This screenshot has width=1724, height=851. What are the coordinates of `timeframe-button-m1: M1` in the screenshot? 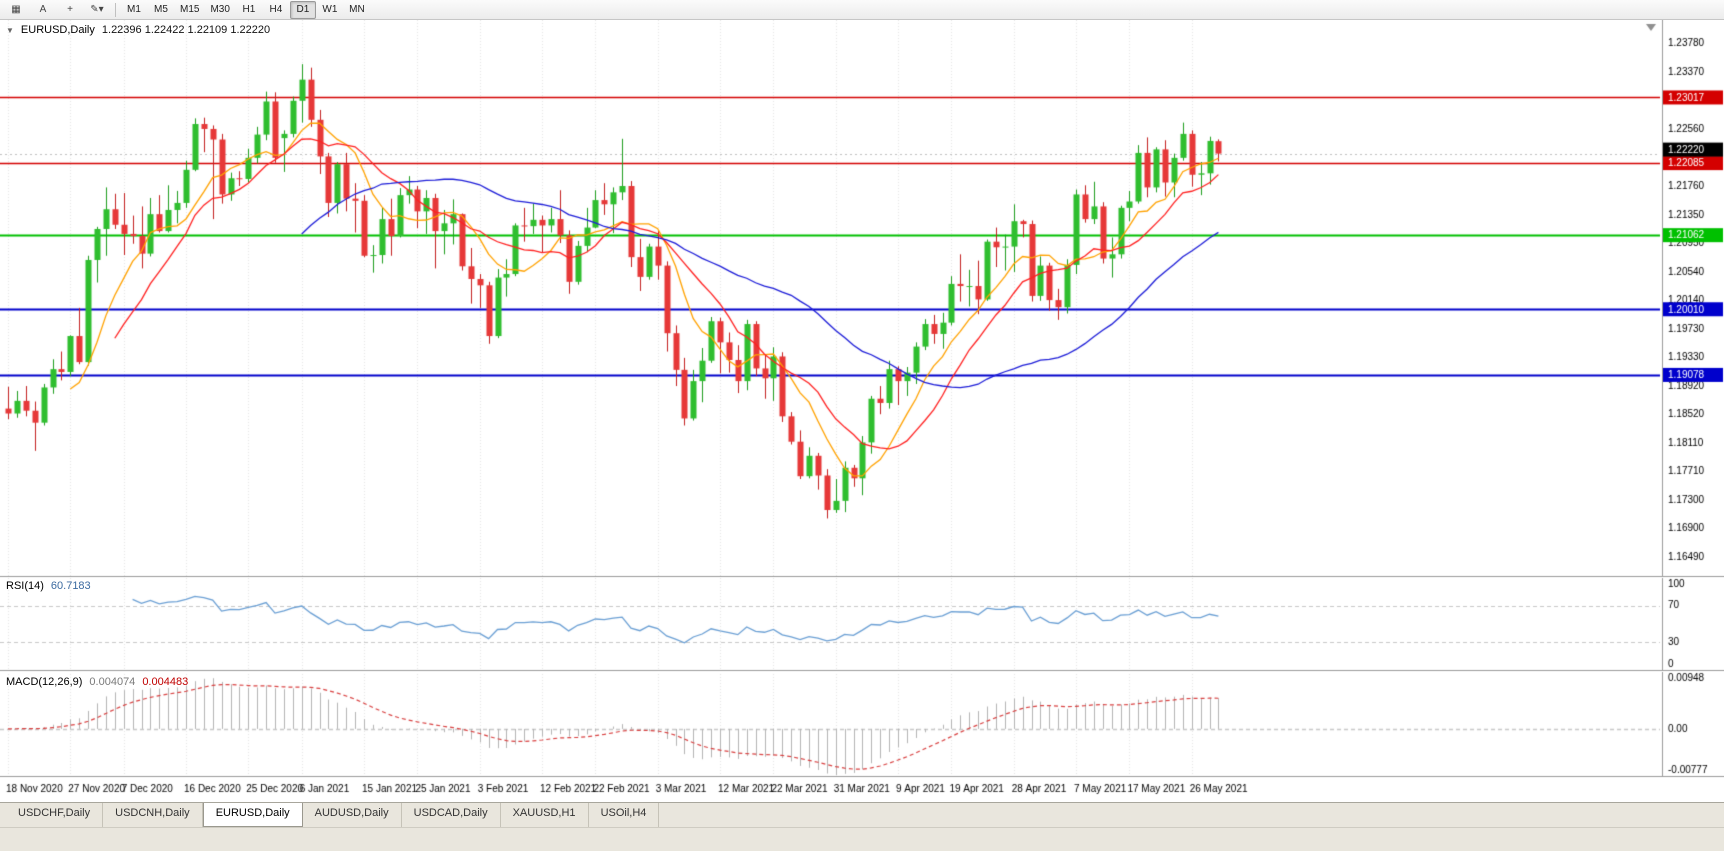 It's located at (134, 9).